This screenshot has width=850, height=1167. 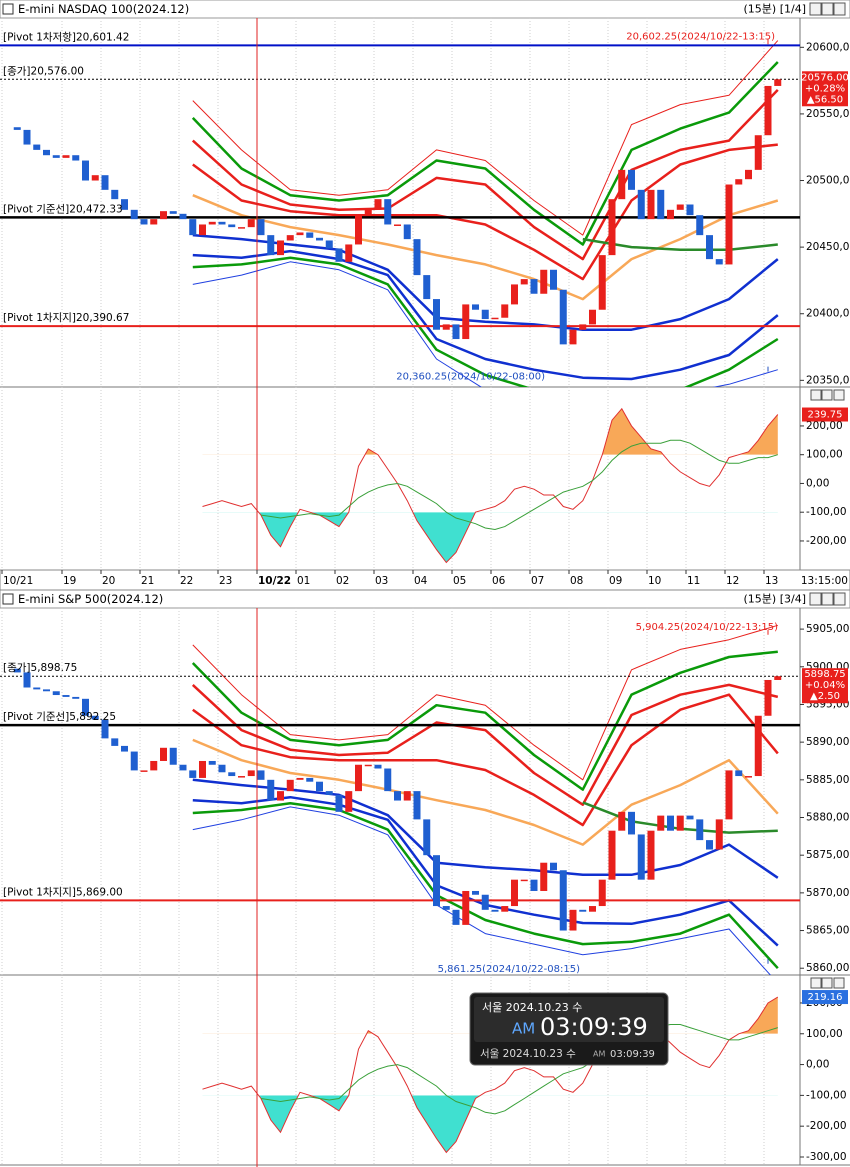 I want to click on clock-ampm: AM, so click(x=523, y=1029).